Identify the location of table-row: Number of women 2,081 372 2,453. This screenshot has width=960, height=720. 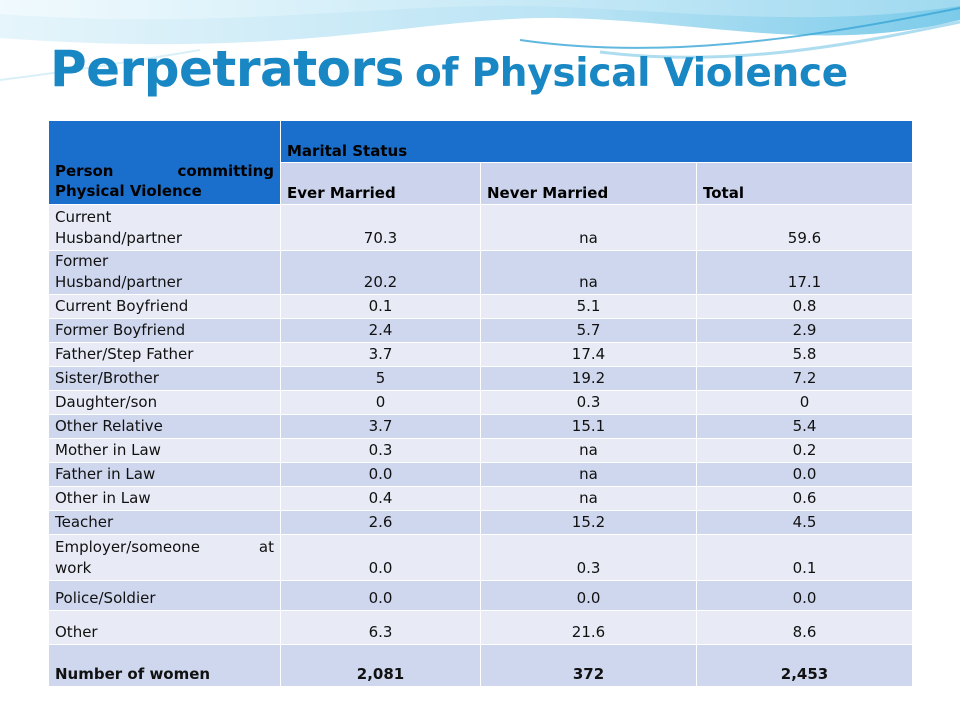
(480, 665).